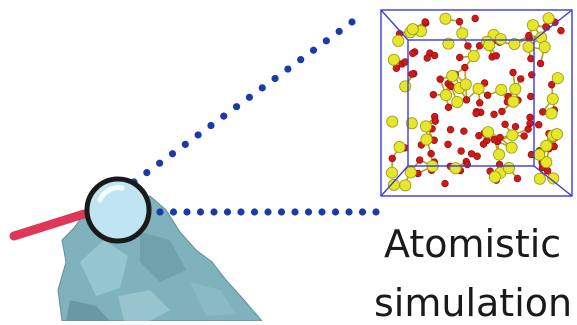 The image size is (577, 325). What do you see at coordinates (472, 244) in the screenshot?
I see `caption-line-1: Atomistic` at bounding box center [472, 244].